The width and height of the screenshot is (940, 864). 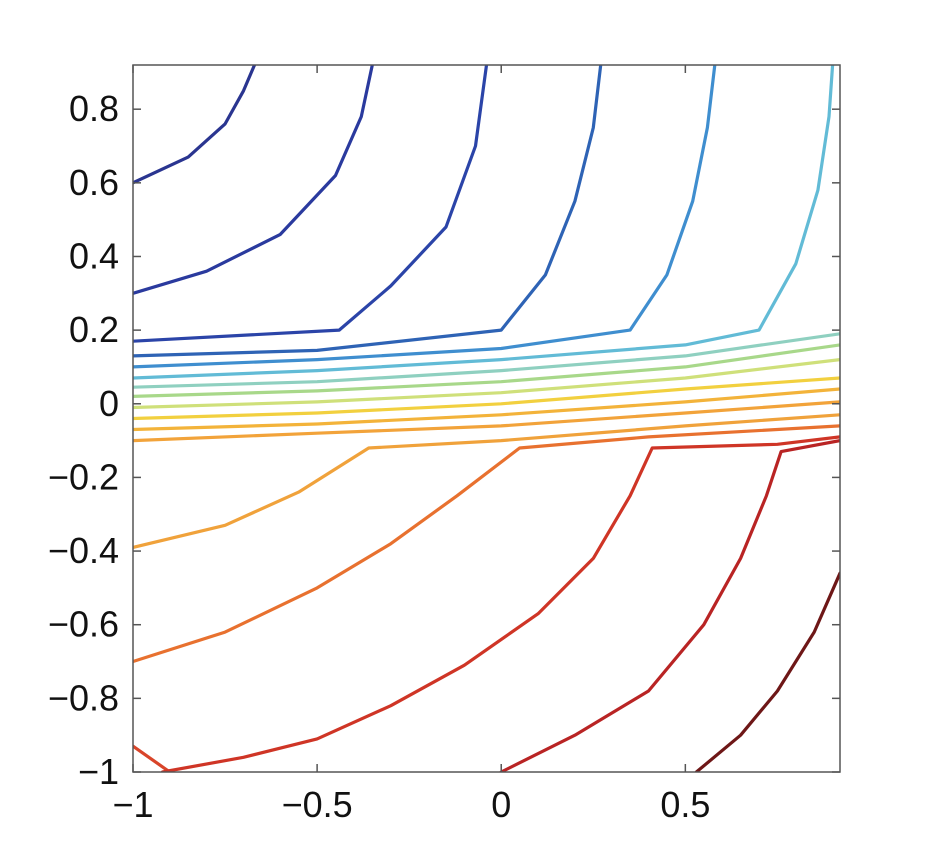 I want to click on y-tick-label-6: −0.4, so click(x=83, y=550).